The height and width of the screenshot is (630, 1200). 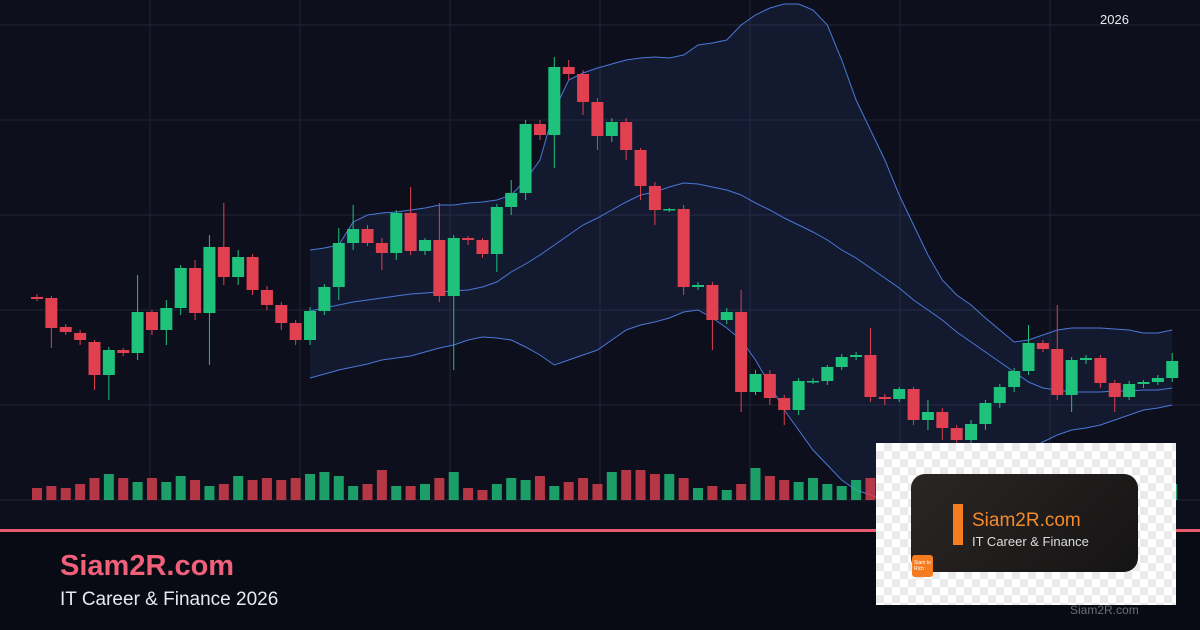 What do you see at coordinates (1026, 520) in the screenshot?
I see `logo-name: Siam2R.com` at bounding box center [1026, 520].